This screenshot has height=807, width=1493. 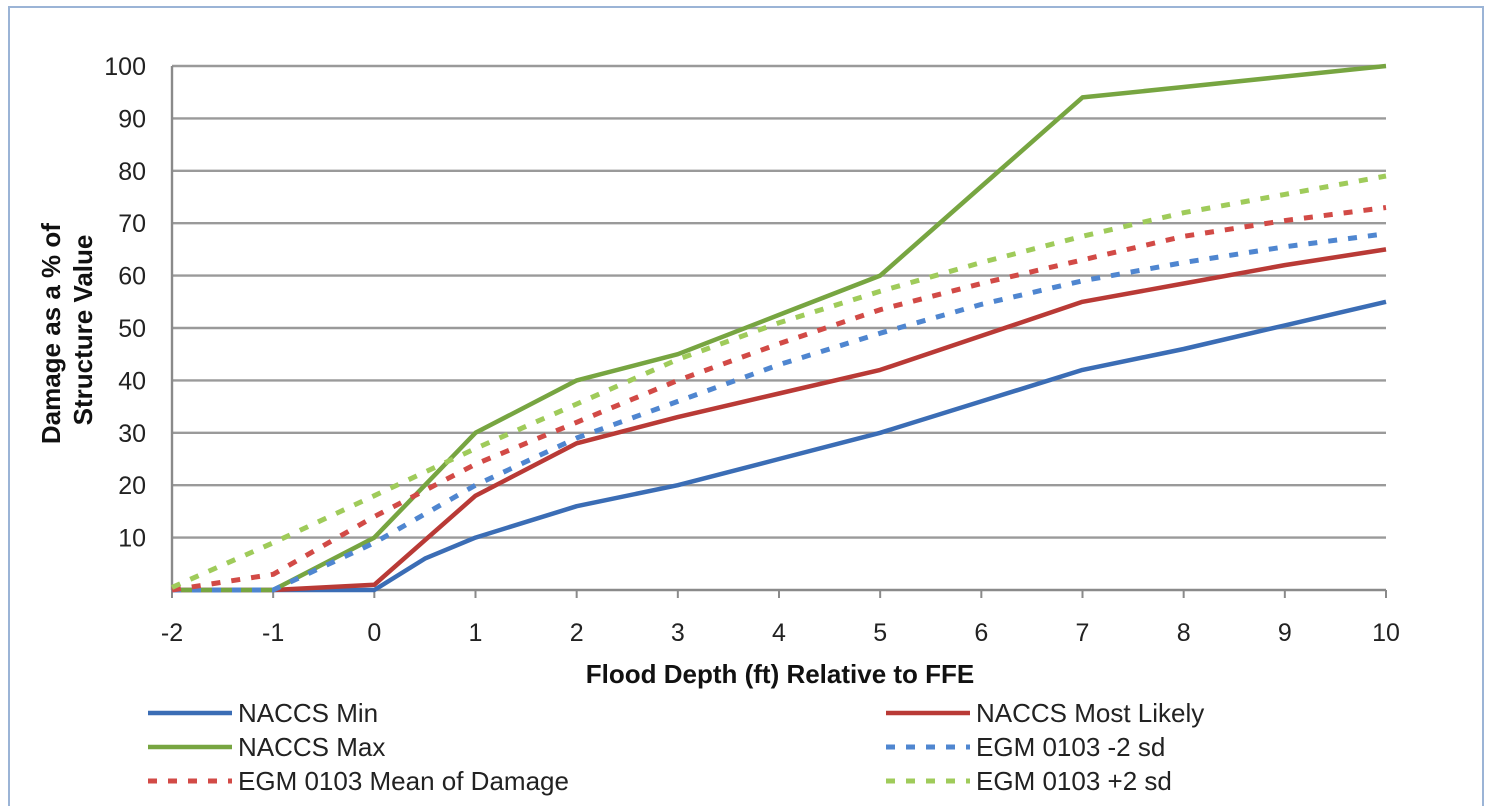 What do you see at coordinates (132, 434) in the screenshot?
I see `y-tick-label: 30` at bounding box center [132, 434].